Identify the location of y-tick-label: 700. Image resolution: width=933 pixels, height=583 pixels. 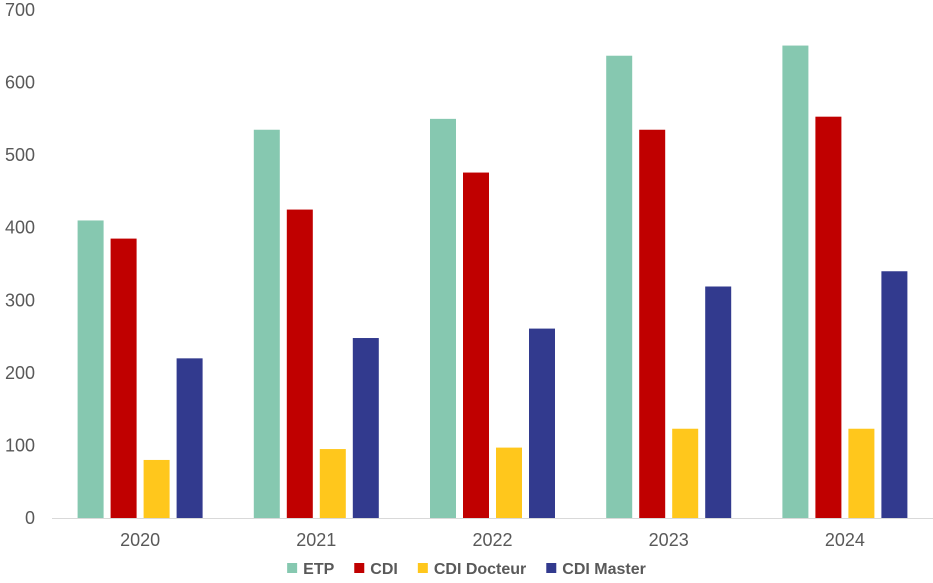
(20, 10).